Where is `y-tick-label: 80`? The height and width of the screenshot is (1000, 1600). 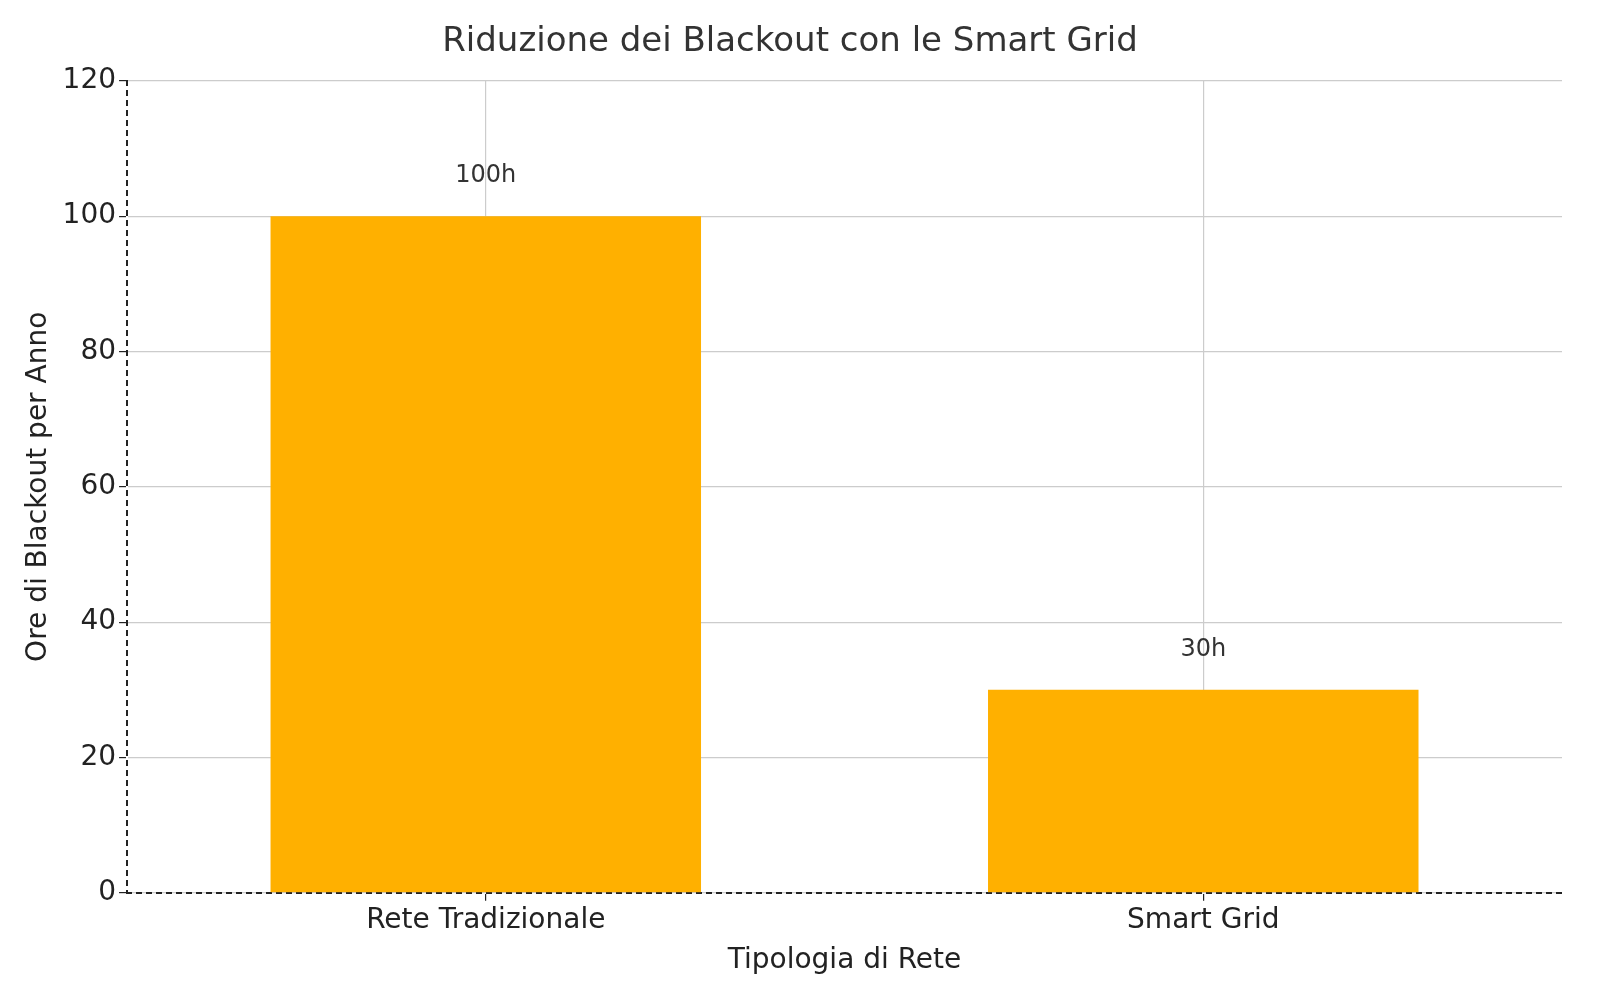 y-tick-label: 80 is located at coordinates (98, 349).